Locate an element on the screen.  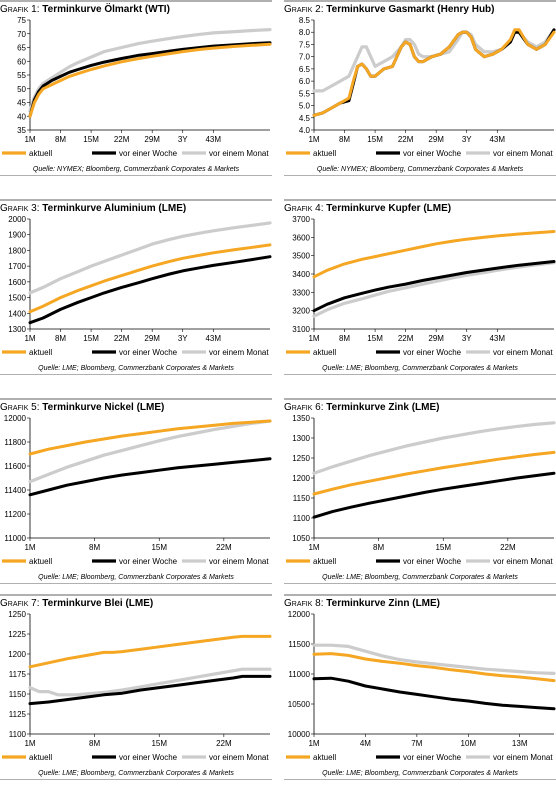
grafik-label: Grafik 2: is located at coordinates (304, 9).